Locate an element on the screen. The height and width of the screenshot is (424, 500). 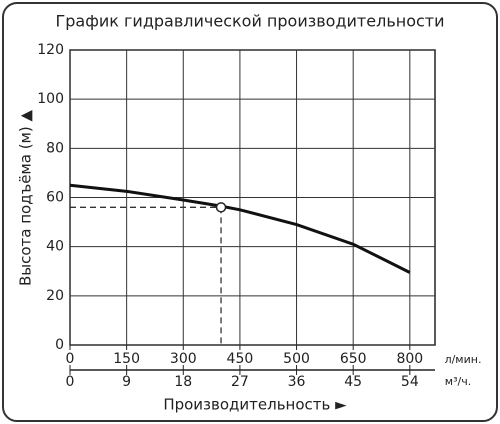
x-tick-label: 54 is located at coordinates (410, 382).